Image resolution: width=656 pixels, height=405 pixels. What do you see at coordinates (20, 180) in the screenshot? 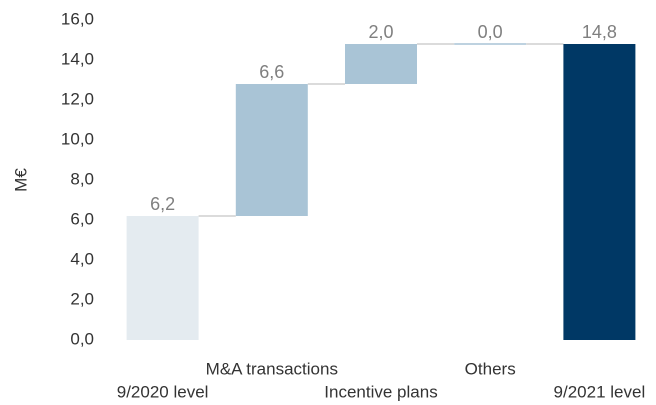
I see `y-axis-label: M€` at bounding box center [20, 180].